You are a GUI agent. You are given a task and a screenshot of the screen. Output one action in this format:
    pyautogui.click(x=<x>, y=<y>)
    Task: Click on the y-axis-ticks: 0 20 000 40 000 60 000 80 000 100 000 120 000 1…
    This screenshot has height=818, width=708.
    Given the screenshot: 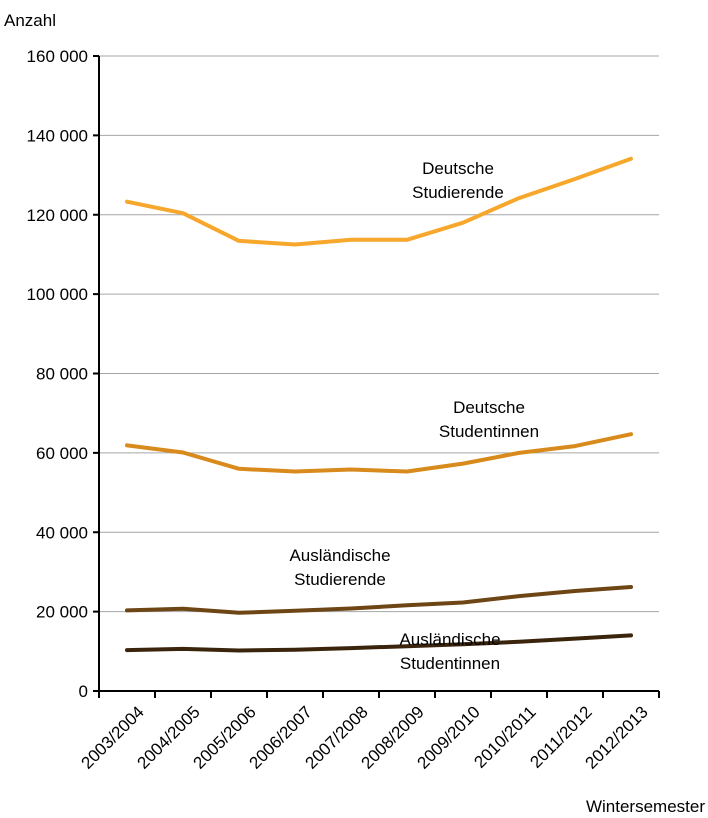 What is the action you would take?
    pyautogui.click(x=63, y=374)
    